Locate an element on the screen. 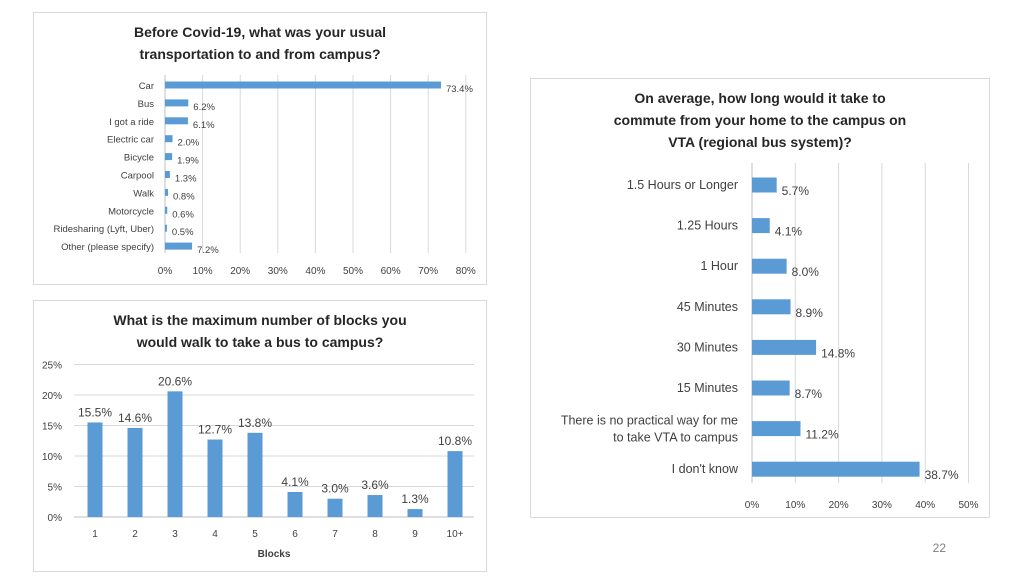  data-label: 4.1% is located at coordinates (295, 482).